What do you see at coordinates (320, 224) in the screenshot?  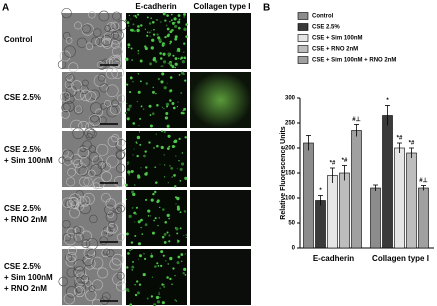 I see `bar` at bounding box center [320, 224].